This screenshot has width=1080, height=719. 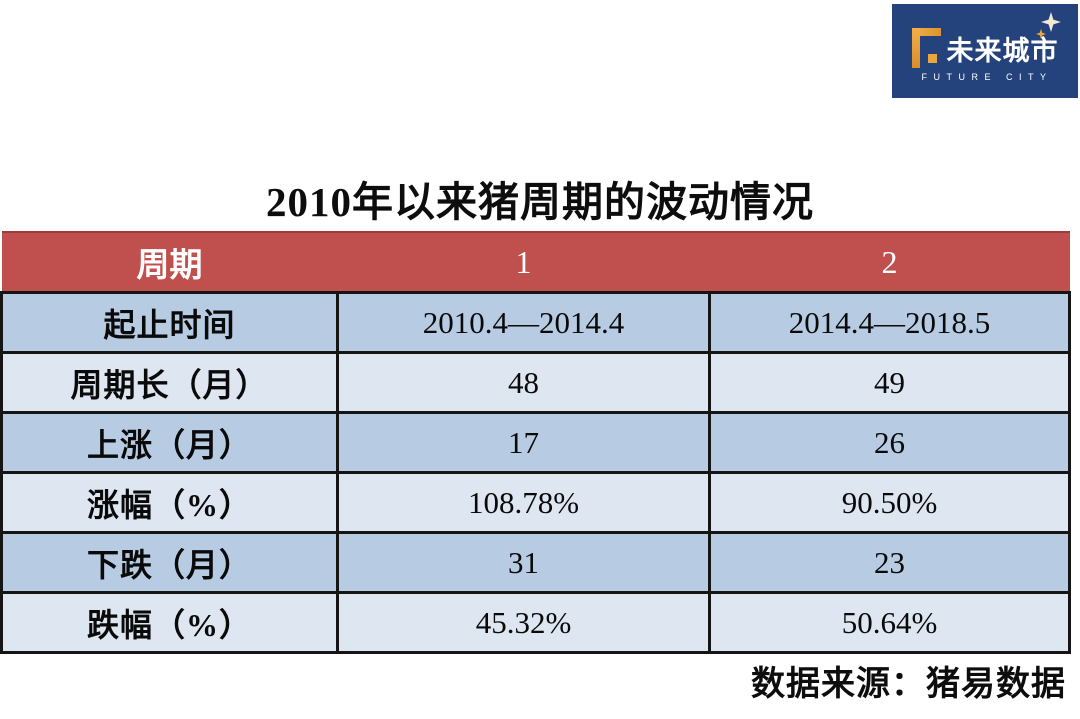 What do you see at coordinates (523, 442) in the screenshot?
I see `cell-value: 17` at bounding box center [523, 442].